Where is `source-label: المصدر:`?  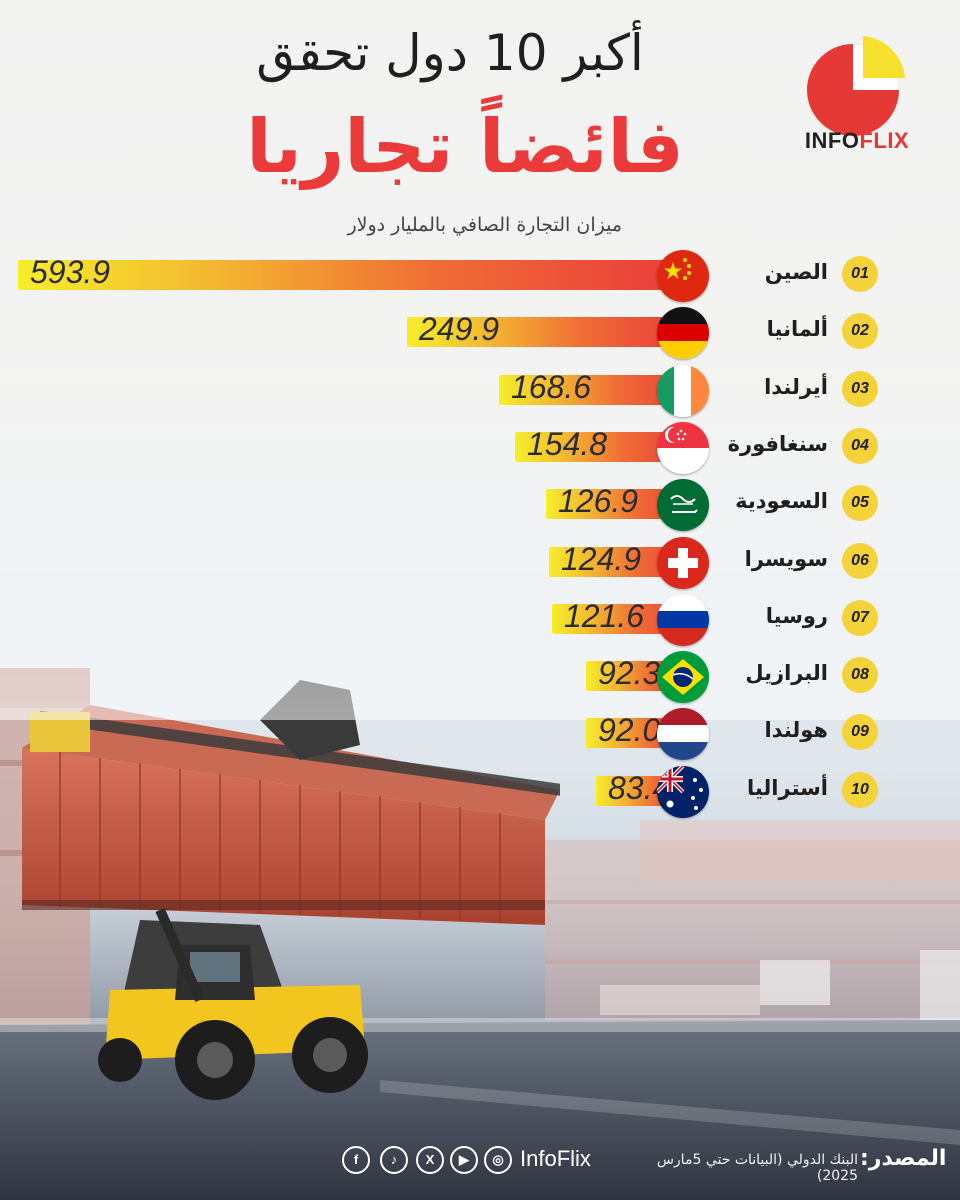
source-label: المصدر: is located at coordinates (903, 1158).